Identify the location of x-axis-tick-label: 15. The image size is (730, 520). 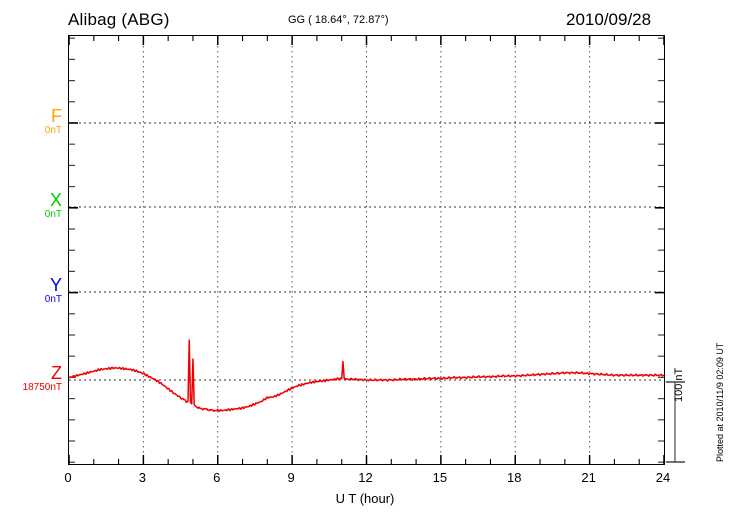
(440, 477).